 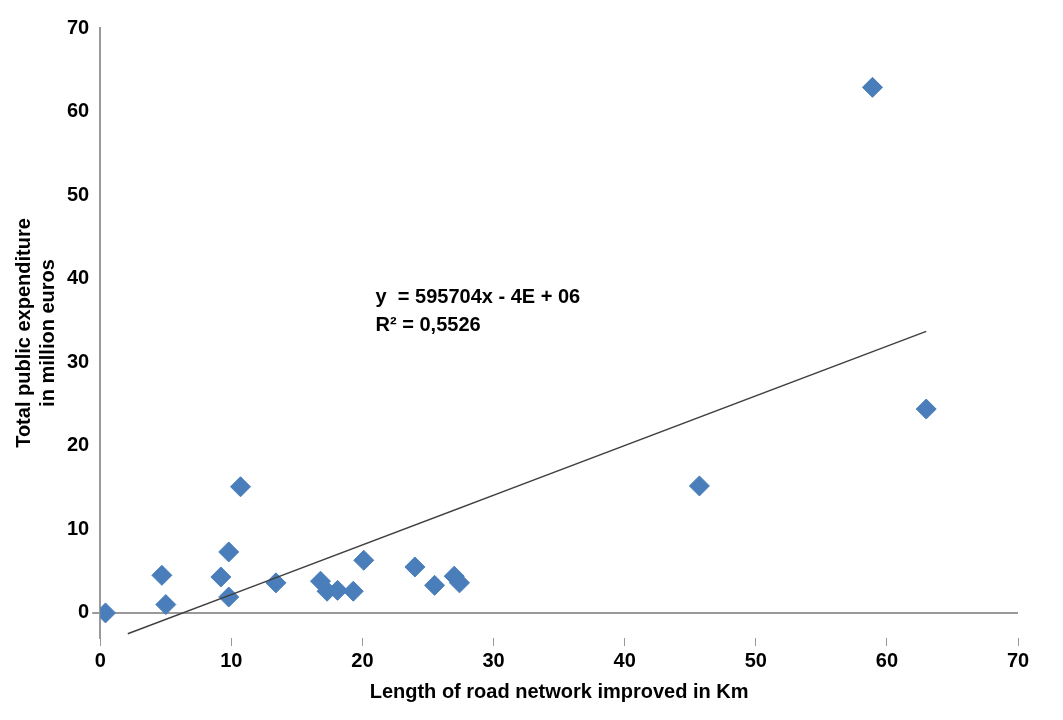 I want to click on y-axis-title: Total public expenditure in million euros, so click(x=34, y=333).